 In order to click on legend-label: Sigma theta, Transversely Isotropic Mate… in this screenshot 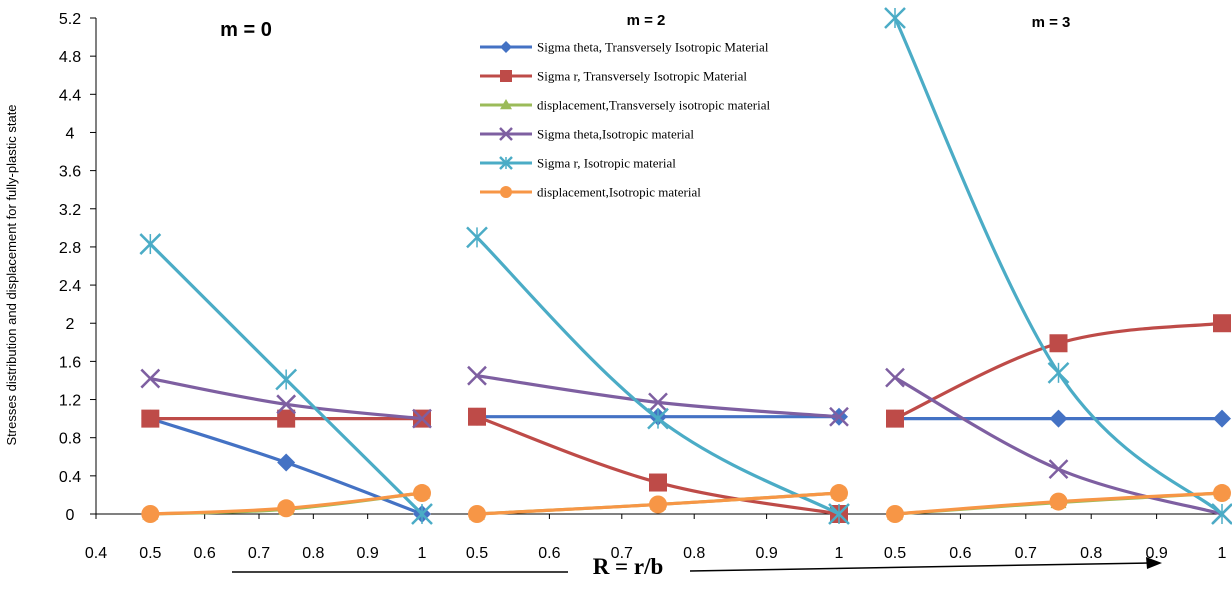, I will do `click(653, 47)`.